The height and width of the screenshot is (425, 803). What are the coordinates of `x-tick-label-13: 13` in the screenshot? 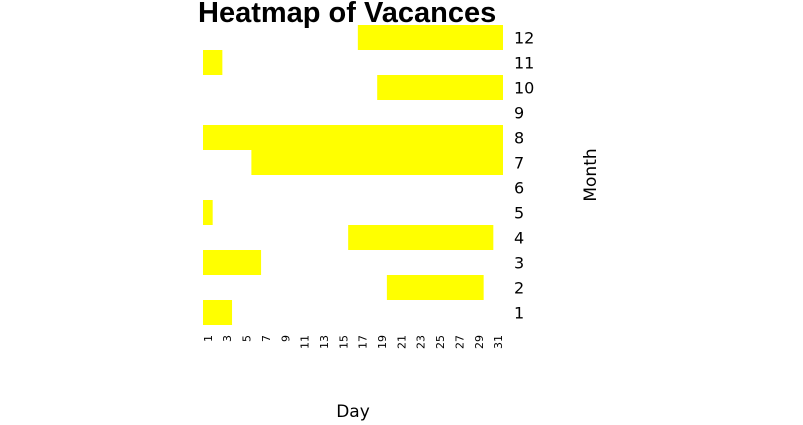 It's located at (324, 342).